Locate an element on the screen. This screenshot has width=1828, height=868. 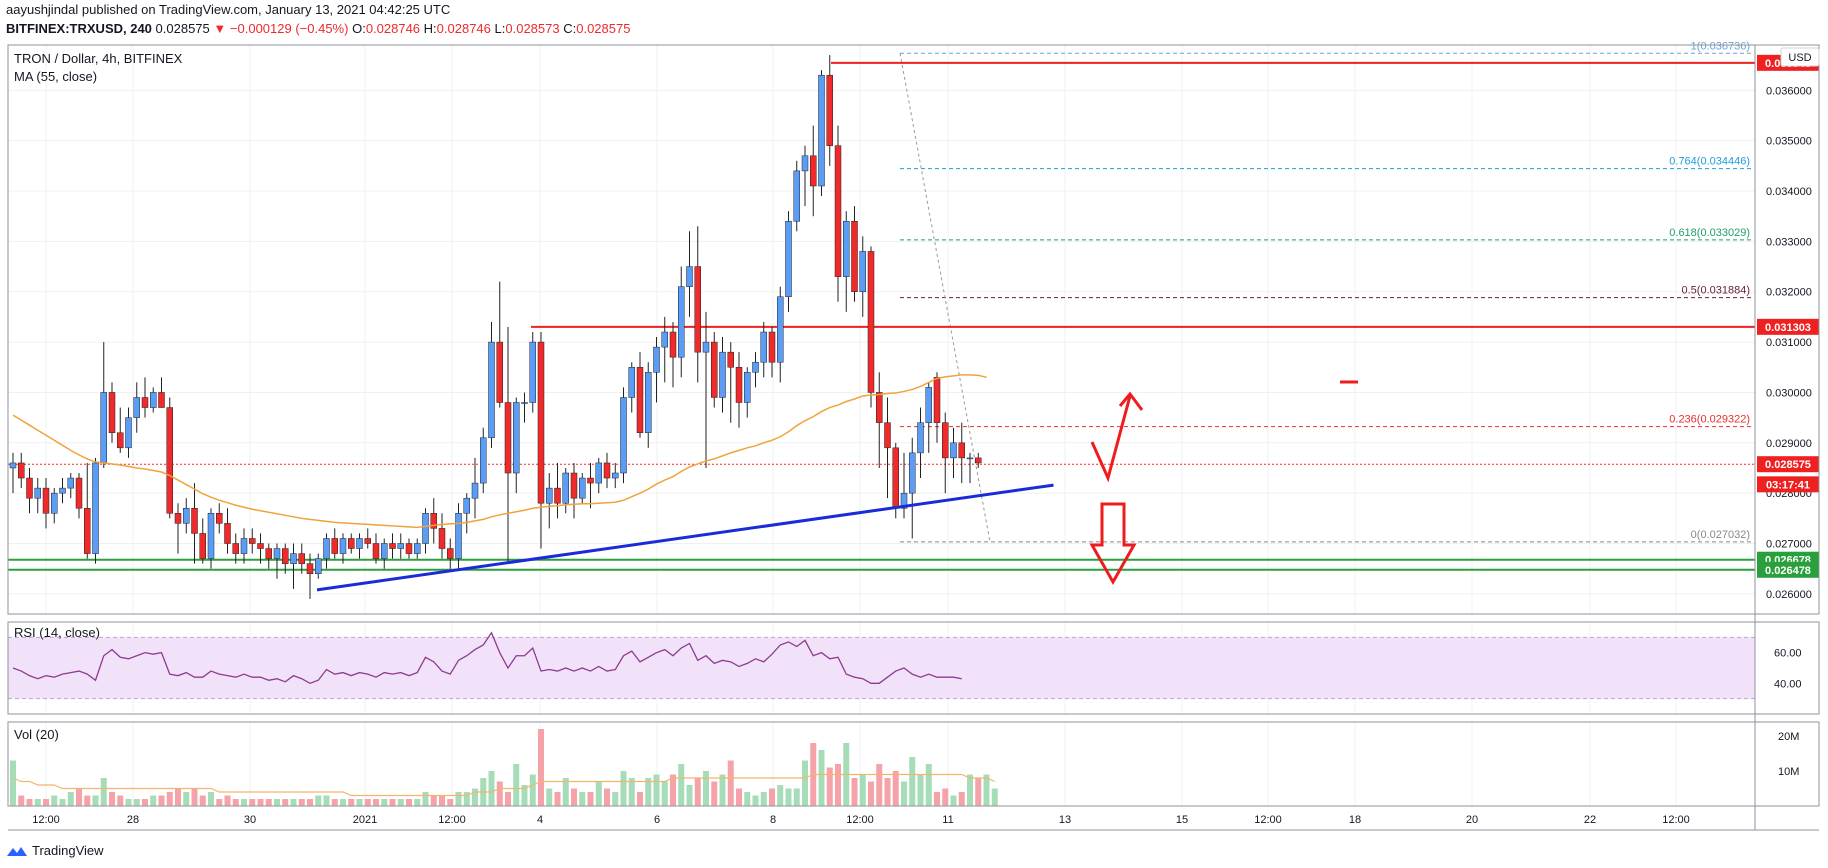
footer-brand: TradingView is located at coordinates (55, 850).